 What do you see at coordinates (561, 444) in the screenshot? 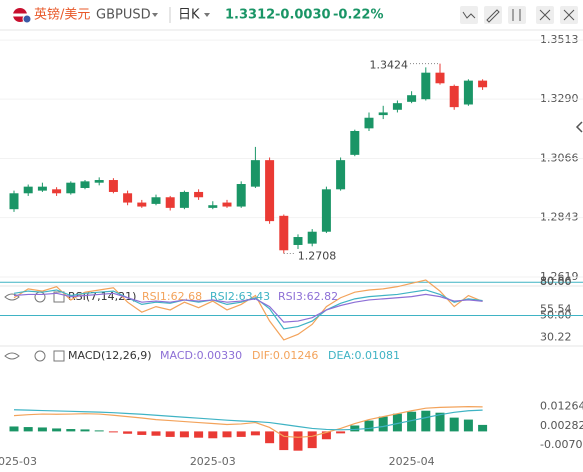
I see `y-tick-label: -0.00701` at bounding box center [561, 444].